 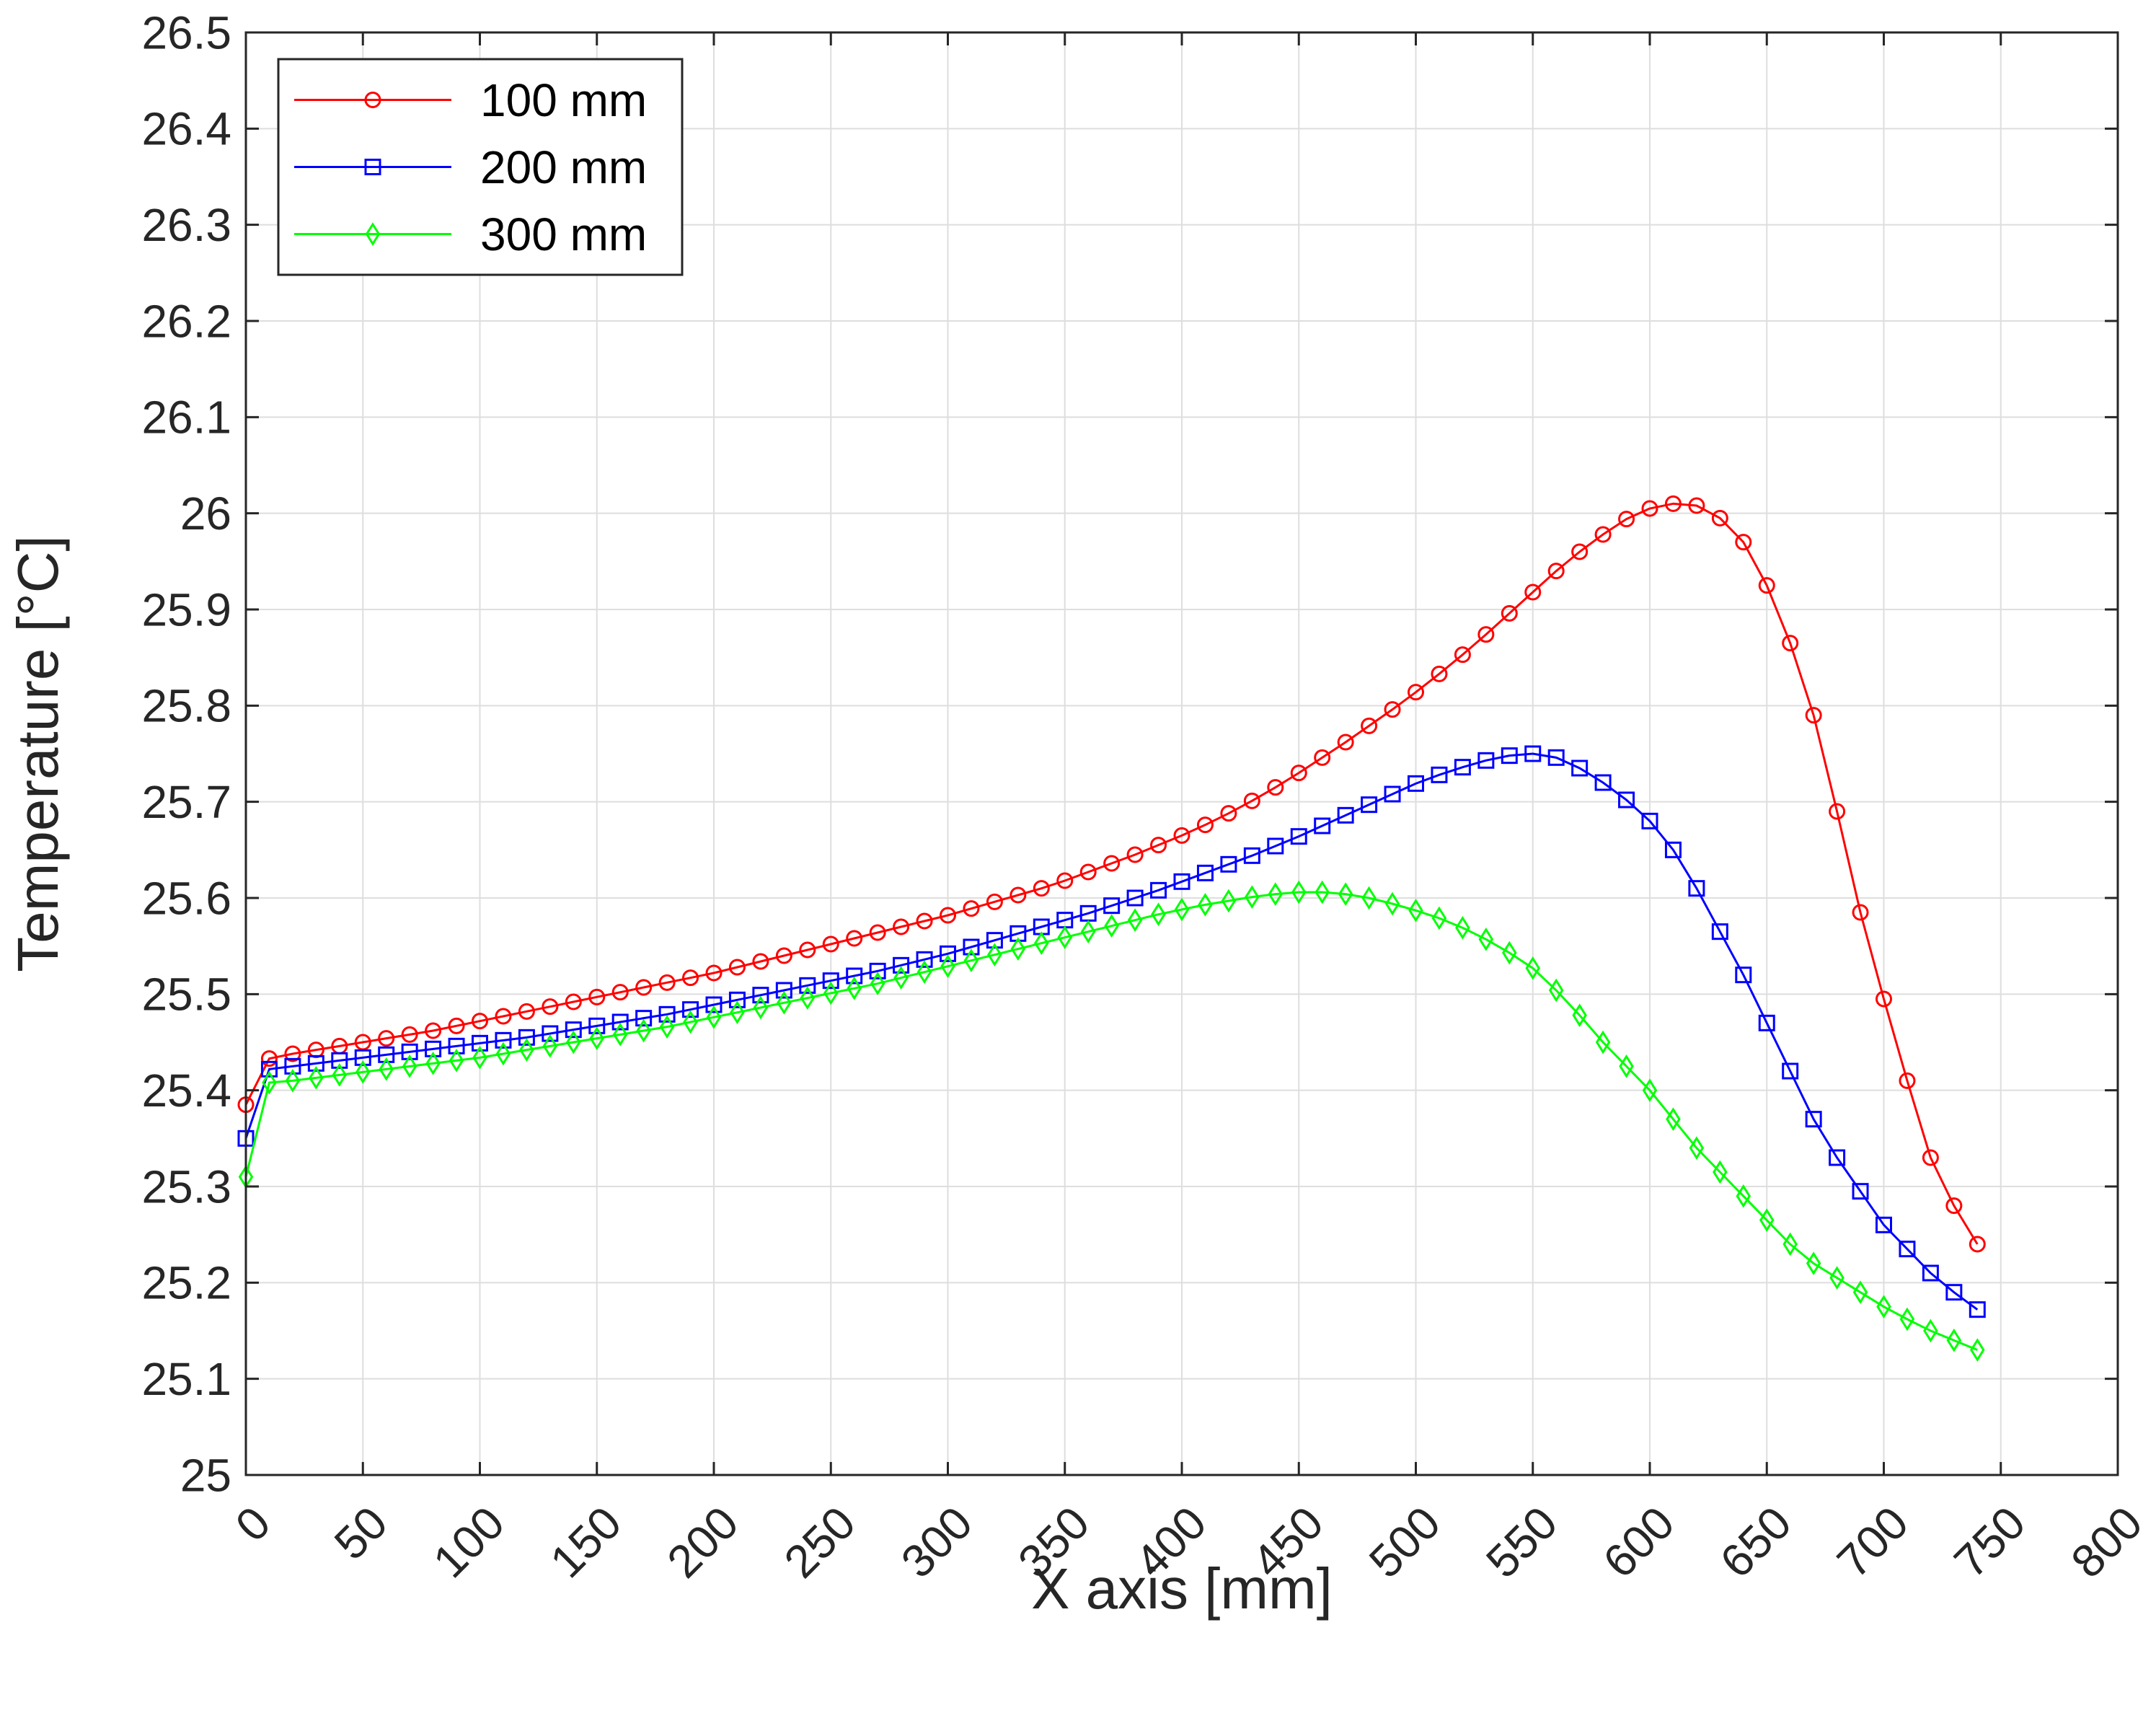 I want to click on legend-item: 300 mm, so click(x=470, y=234).